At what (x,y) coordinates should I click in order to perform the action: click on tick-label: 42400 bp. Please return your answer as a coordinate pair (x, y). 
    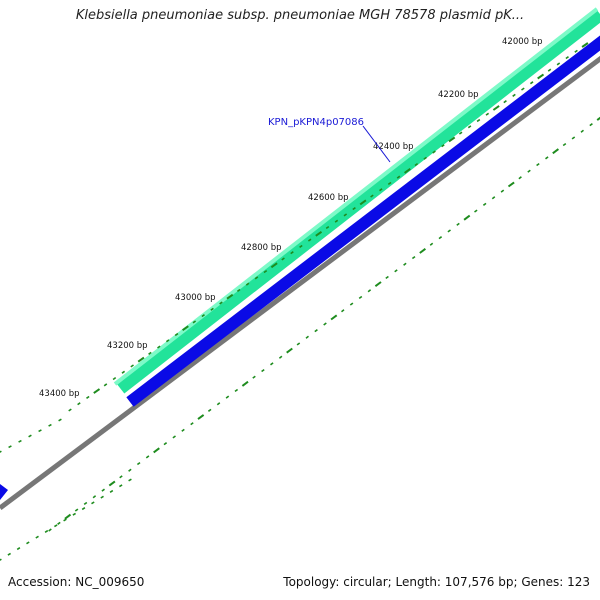
    Looking at the image, I should click on (393, 147).